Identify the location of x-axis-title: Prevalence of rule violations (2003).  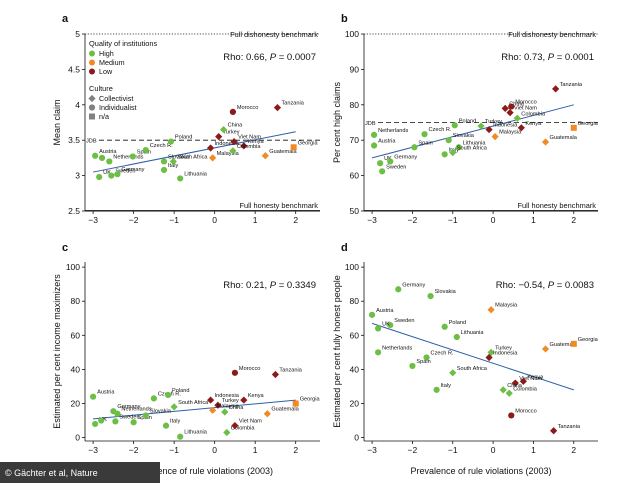
(202, 471).